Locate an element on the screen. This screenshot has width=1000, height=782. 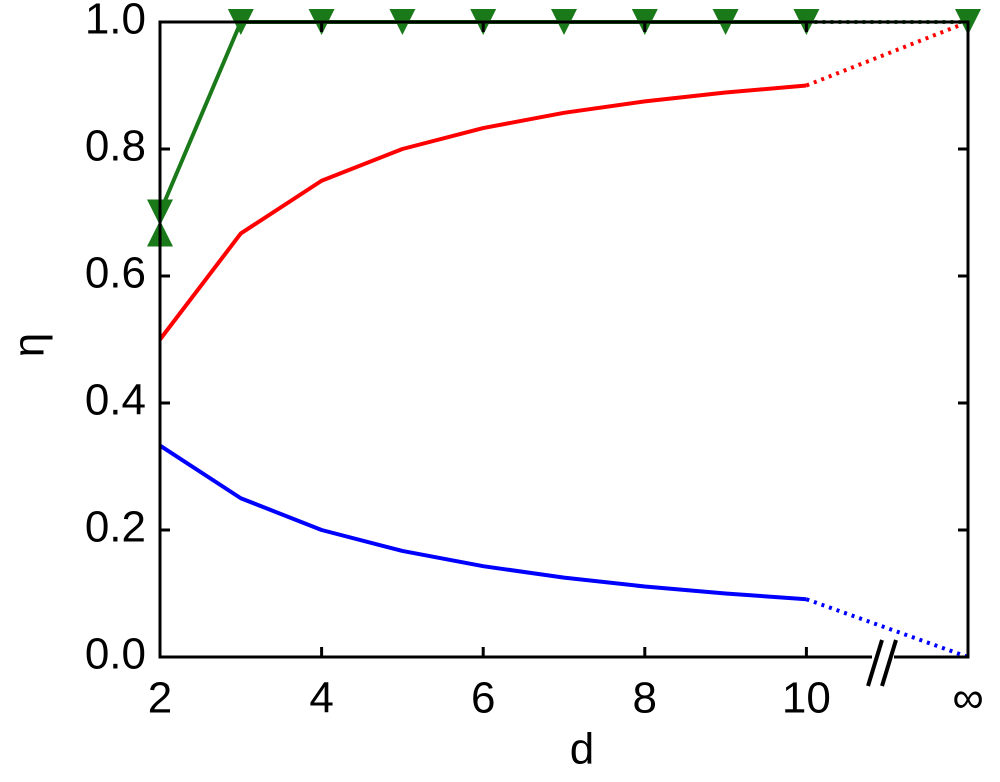
y-tick-label: 0.0 is located at coordinates (115, 654).